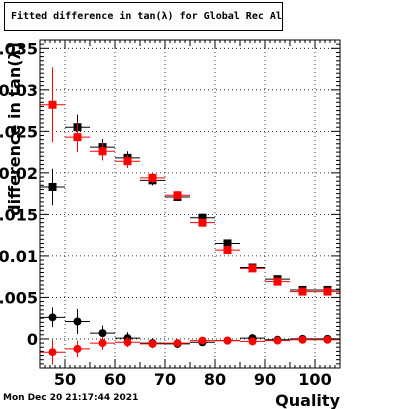  What do you see at coordinates (215, 379) in the screenshot?
I see `x-tick-label: 80` at bounding box center [215, 379].